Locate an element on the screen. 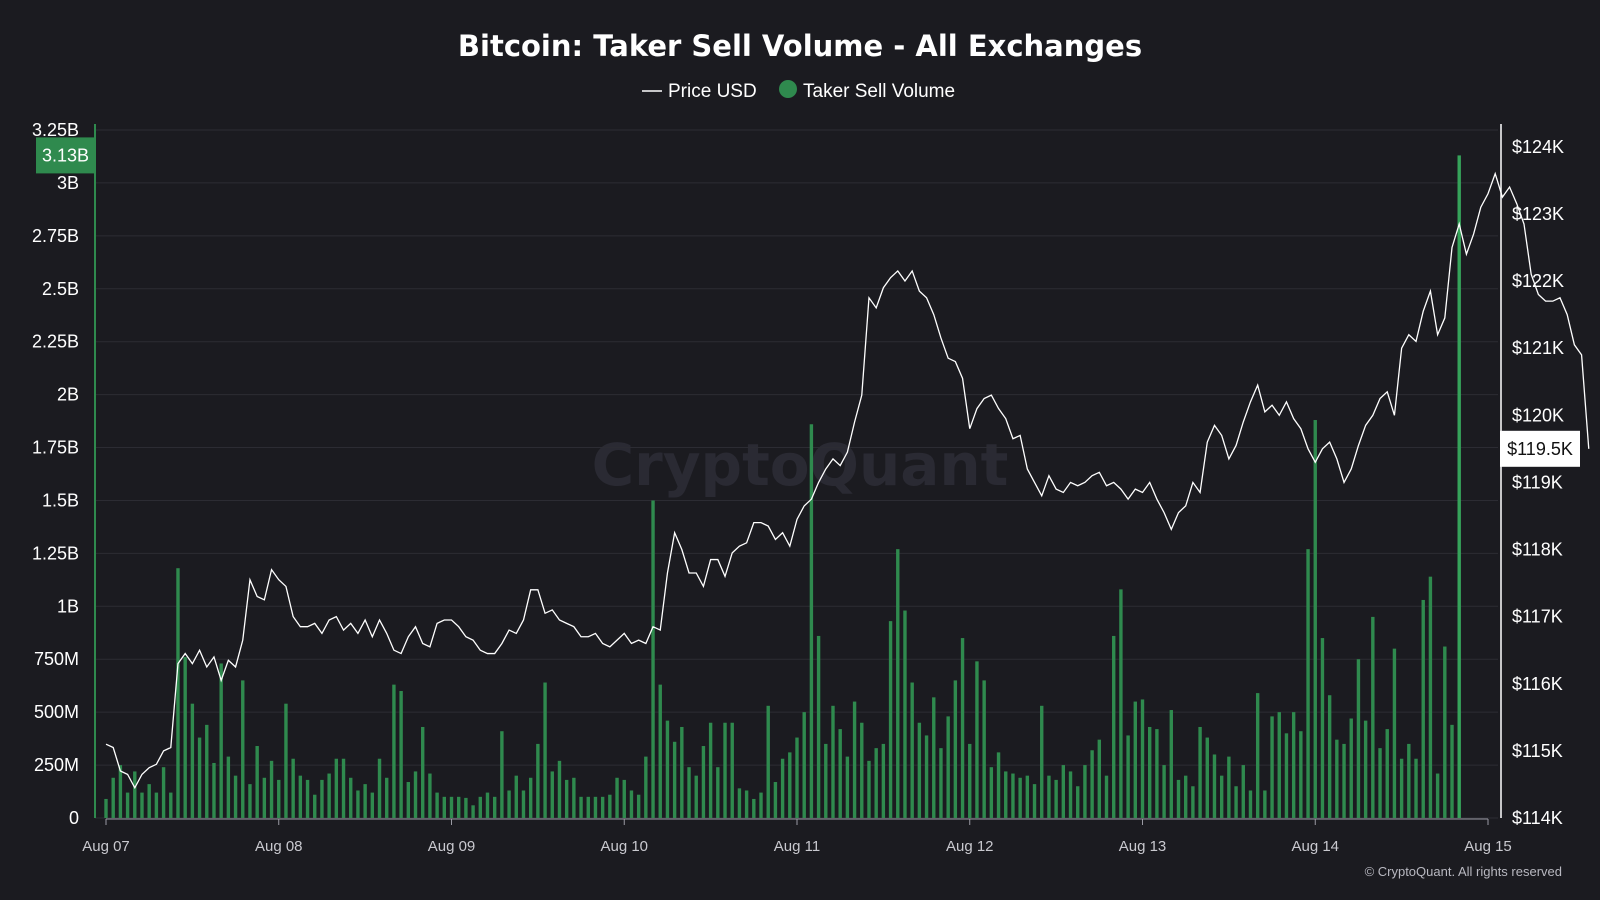  y-right-tick-label: $116K is located at coordinates (1537, 684).